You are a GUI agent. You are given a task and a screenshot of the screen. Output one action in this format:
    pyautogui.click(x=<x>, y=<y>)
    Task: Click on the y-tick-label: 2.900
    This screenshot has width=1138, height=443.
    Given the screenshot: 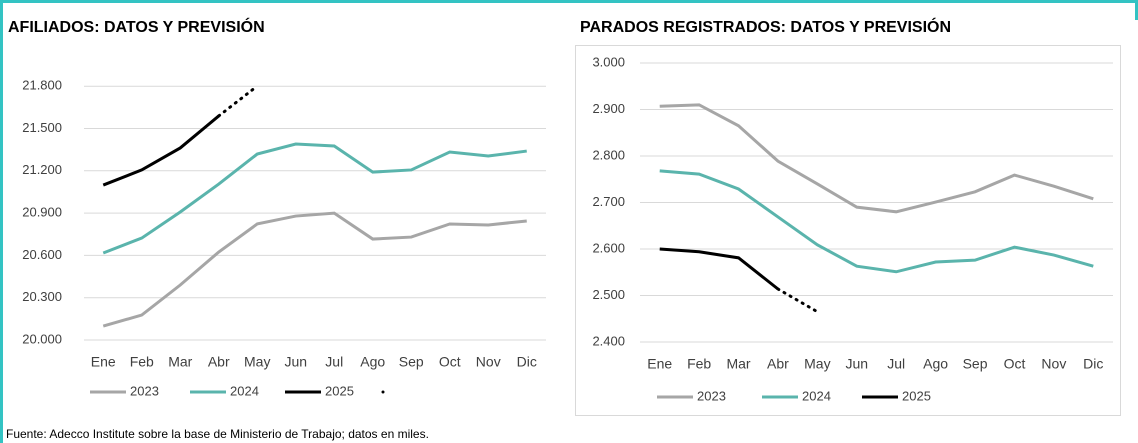 What is the action you would take?
    pyautogui.click(x=608, y=108)
    